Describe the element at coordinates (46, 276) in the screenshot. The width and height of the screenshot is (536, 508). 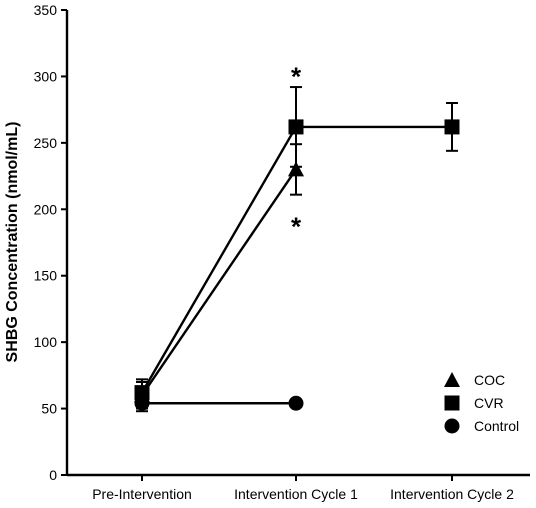
I see `y-tick-label-150: 150` at that location.